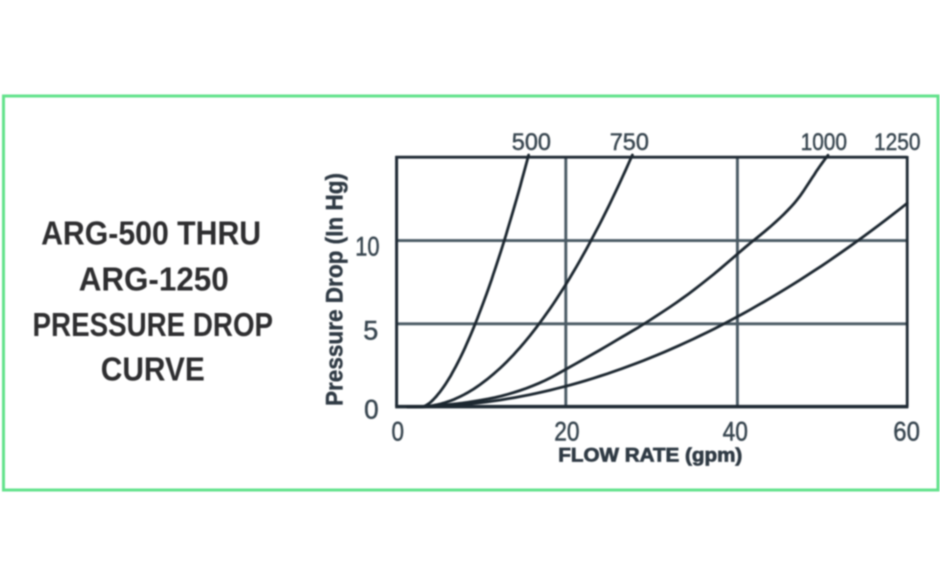 The width and height of the screenshot is (940, 587). What do you see at coordinates (629, 142) in the screenshot?
I see `svg-text: 750` at bounding box center [629, 142].